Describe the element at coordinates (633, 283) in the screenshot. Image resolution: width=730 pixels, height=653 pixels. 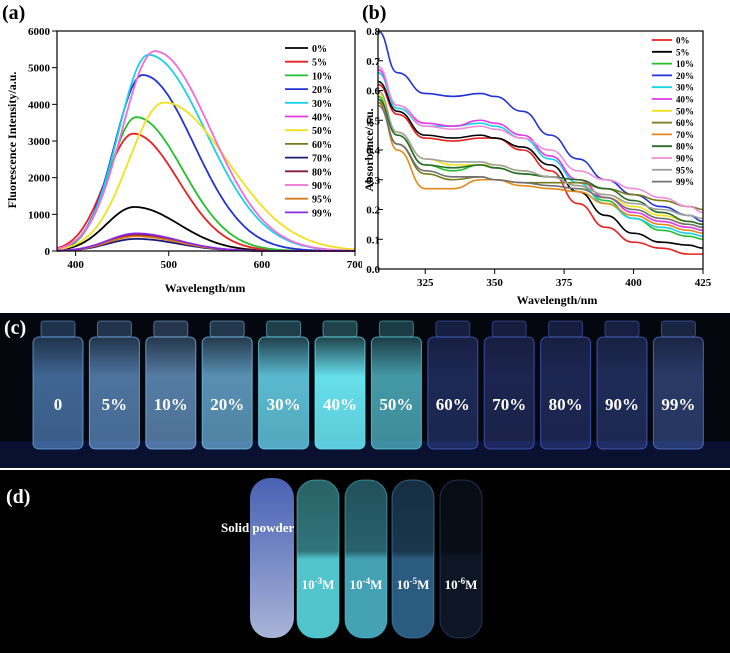
I see `x-tick-label-b: 400` at that location.